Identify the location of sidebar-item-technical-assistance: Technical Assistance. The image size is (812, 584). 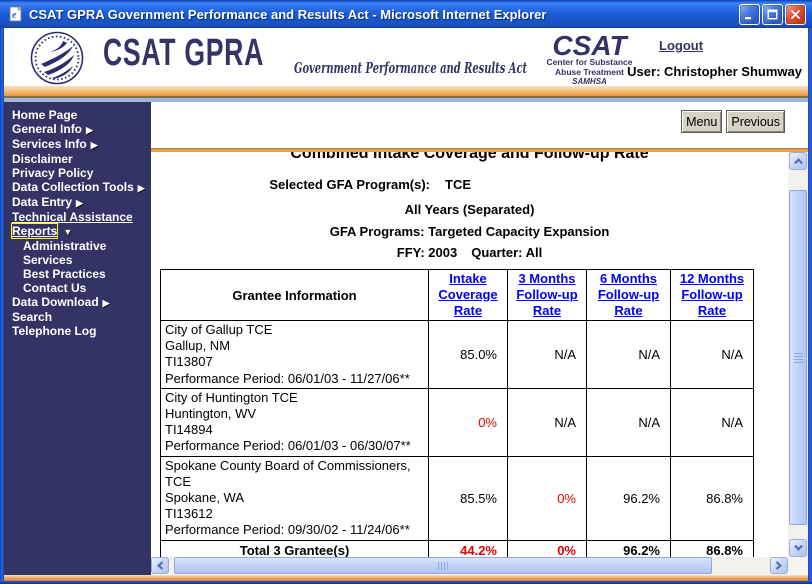
(72, 217).